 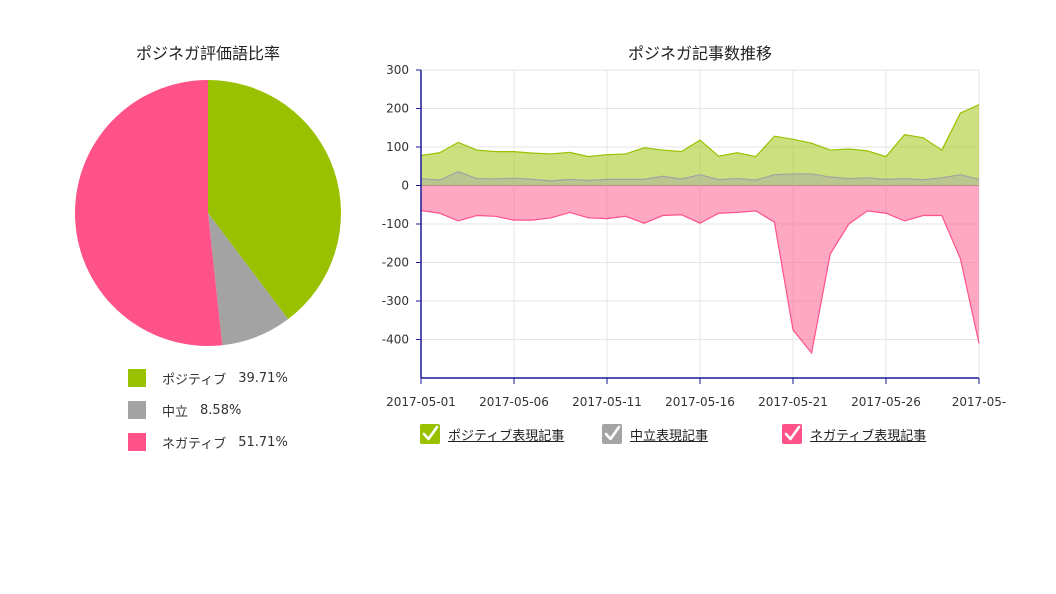 What do you see at coordinates (397, 70) in the screenshot?
I see `y-tick-label: 300` at bounding box center [397, 70].